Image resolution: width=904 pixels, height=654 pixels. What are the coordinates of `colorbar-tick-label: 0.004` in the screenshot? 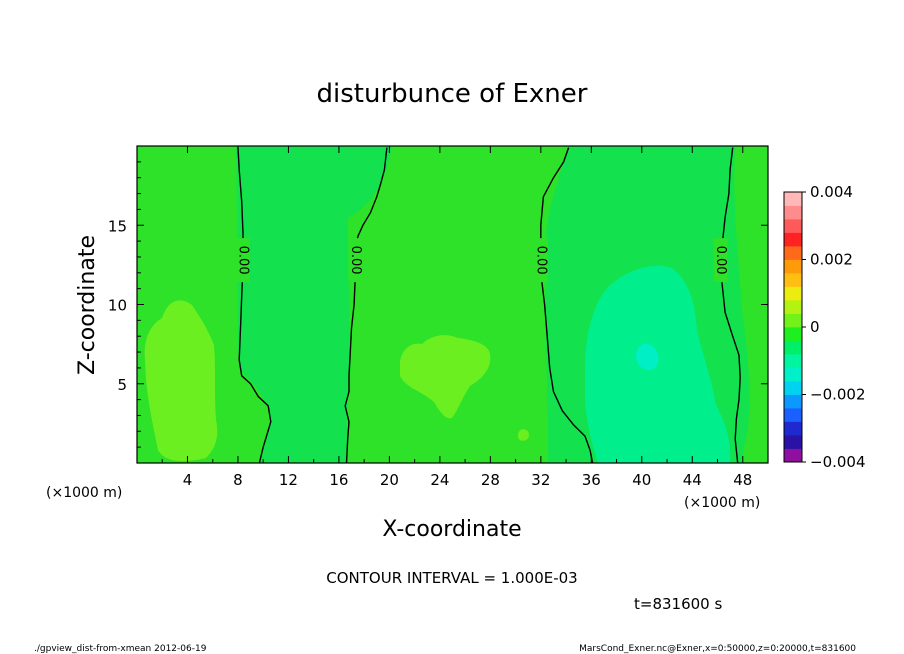 It's located at (831, 192).